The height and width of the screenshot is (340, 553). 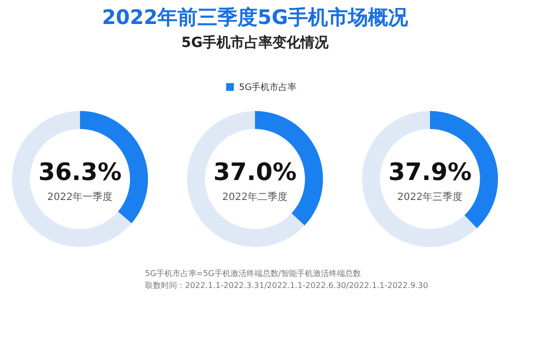 What do you see at coordinates (253, 273) in the screenshot?
I see `text: 5G手机市占率=5G手机激活终端总数/智能手机激活终端总数` at bounding box center [253, 273].